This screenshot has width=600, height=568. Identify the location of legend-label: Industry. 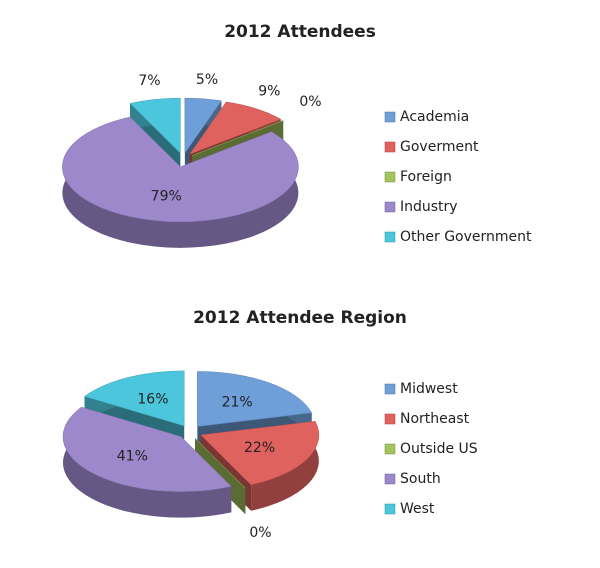
(429, 207).